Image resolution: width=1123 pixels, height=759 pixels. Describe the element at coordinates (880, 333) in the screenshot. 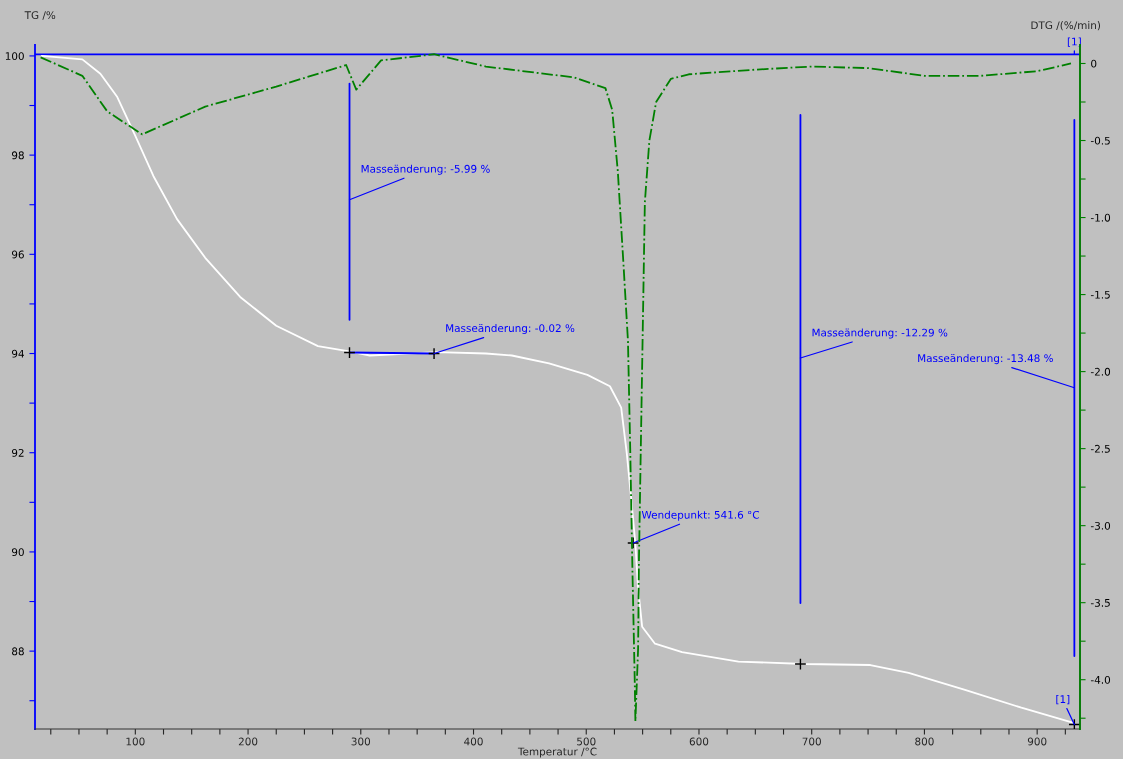

I see `annotation: Masseänderung: -12.29 %` at that location.